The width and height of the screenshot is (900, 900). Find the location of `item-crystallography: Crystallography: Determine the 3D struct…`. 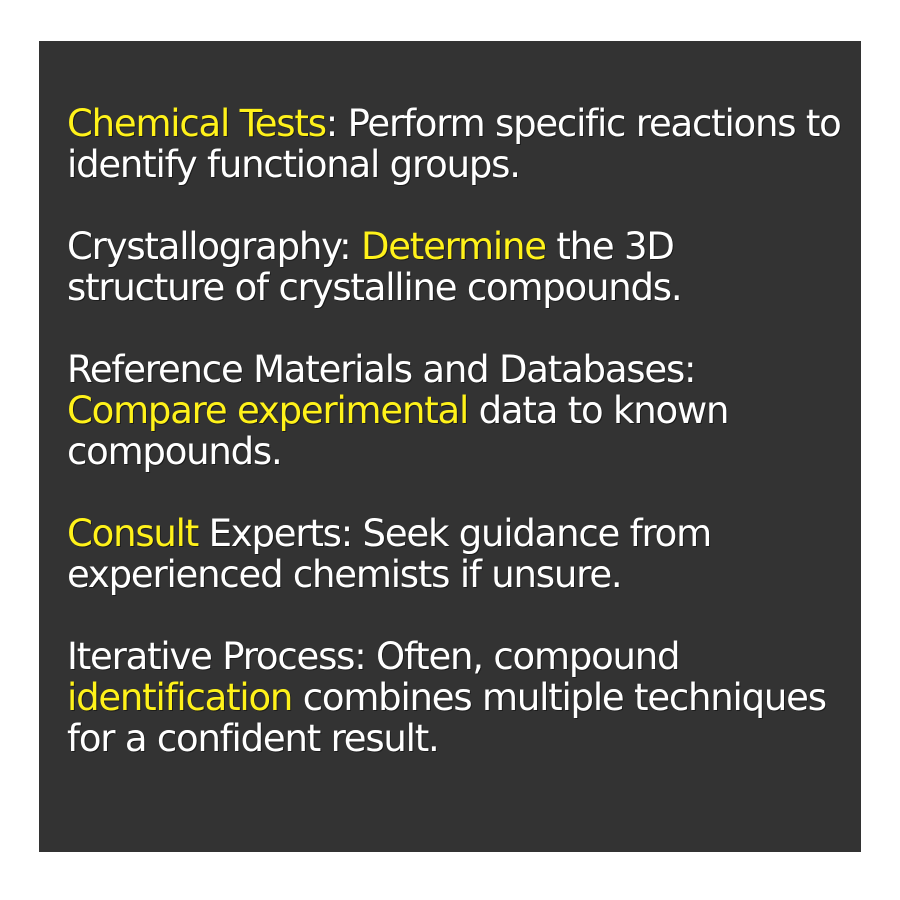

item-crystallography: Crystallography: Determine the 3D struct… is located at coordinates (454, 267).